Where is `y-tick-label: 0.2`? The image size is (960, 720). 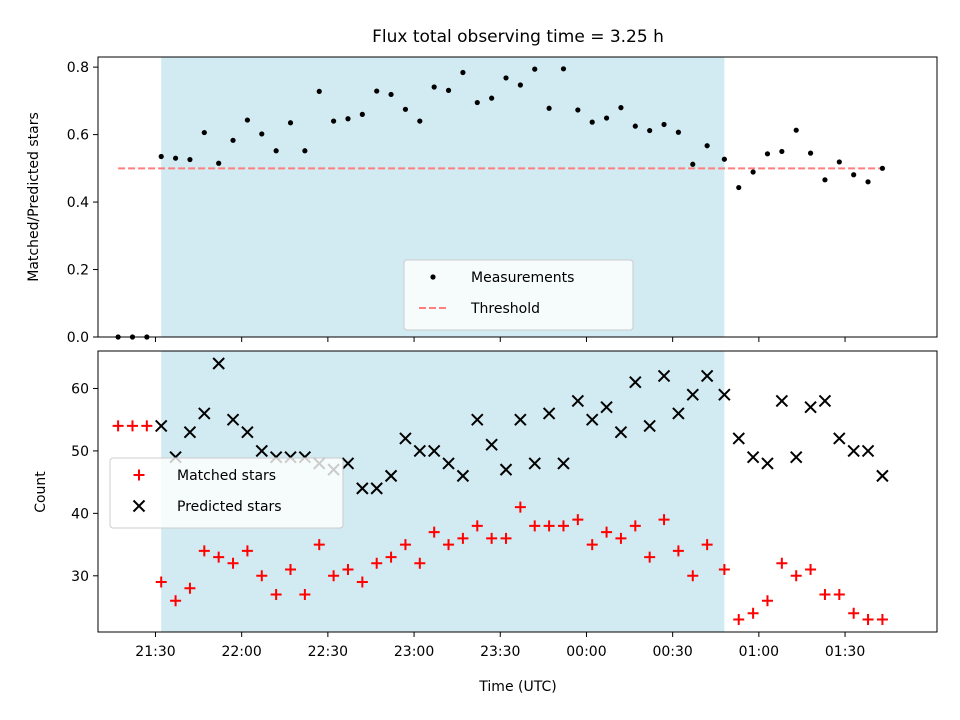
y-tick-label: 0.2 is located at coordinates (78, 271).